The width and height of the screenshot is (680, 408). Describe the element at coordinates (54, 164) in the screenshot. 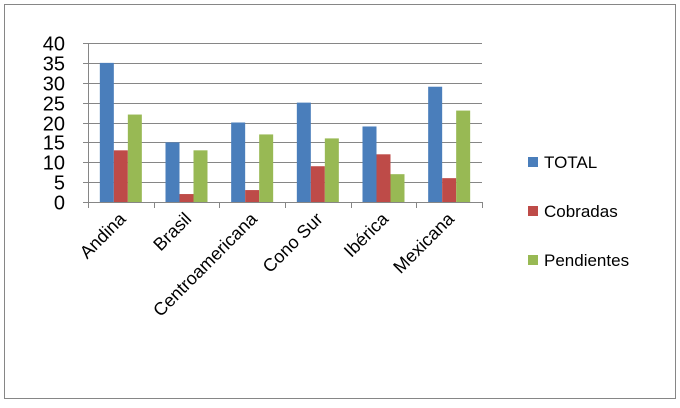

I see `y-tick-label: 10` at that location.